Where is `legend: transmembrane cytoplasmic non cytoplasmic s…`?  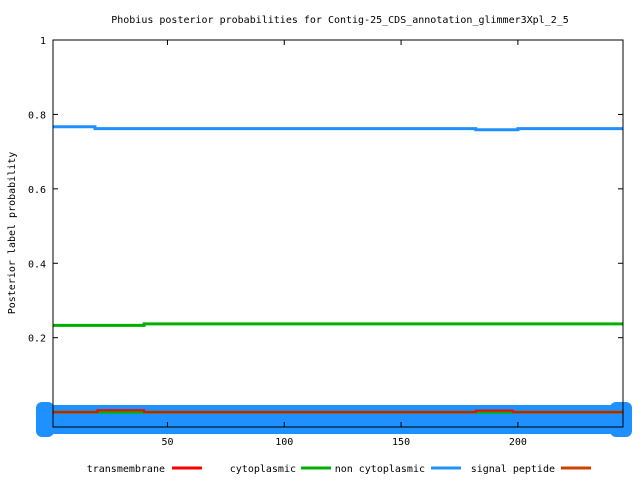 legend: transmembrane cytoplasmic non cytoplasmic s… is located at coordinates (339, 469).